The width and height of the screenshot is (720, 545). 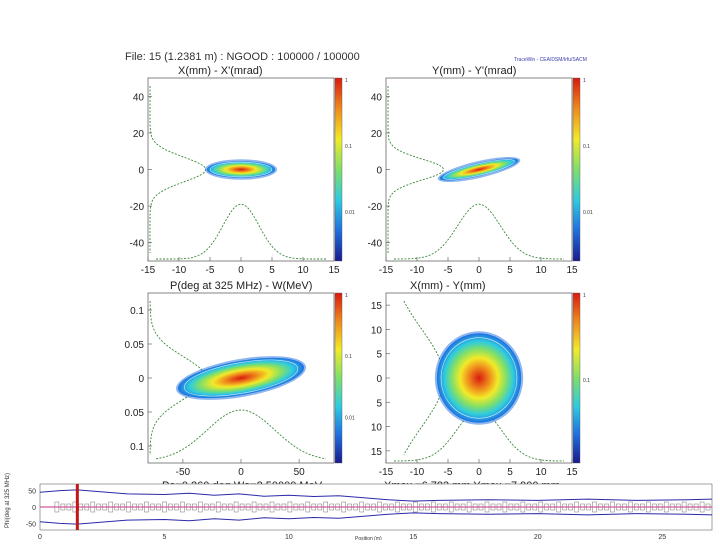 I want to click on panel-frame, so click(x=479, y=169).